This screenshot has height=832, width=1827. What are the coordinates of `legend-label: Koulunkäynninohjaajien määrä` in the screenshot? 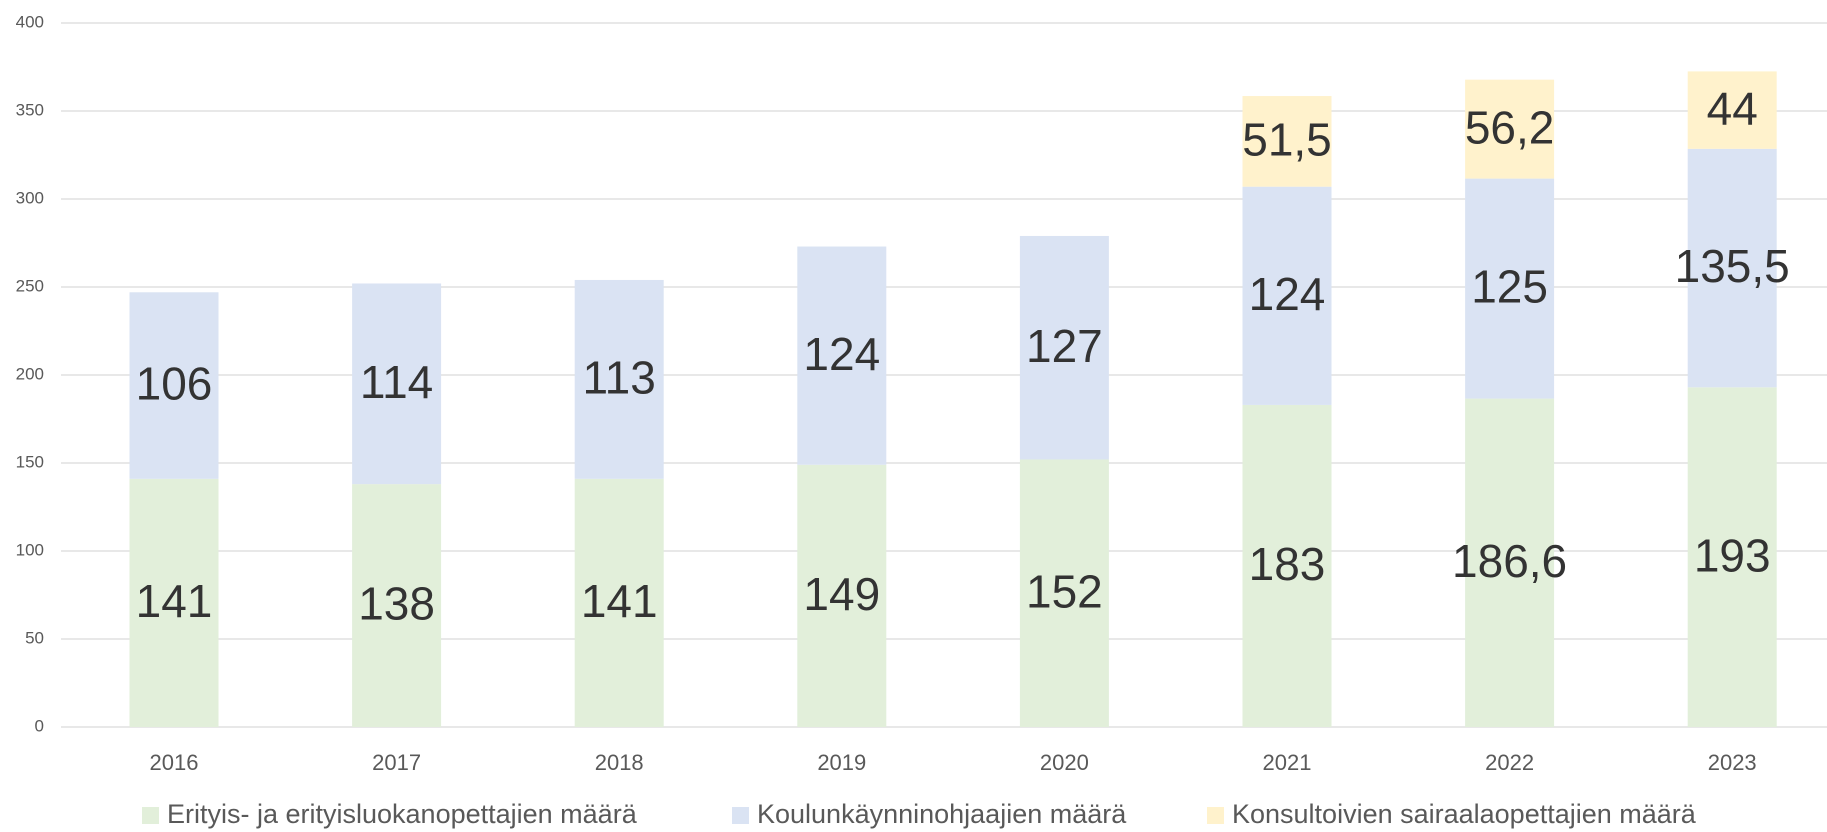 It's located at (942, 814).